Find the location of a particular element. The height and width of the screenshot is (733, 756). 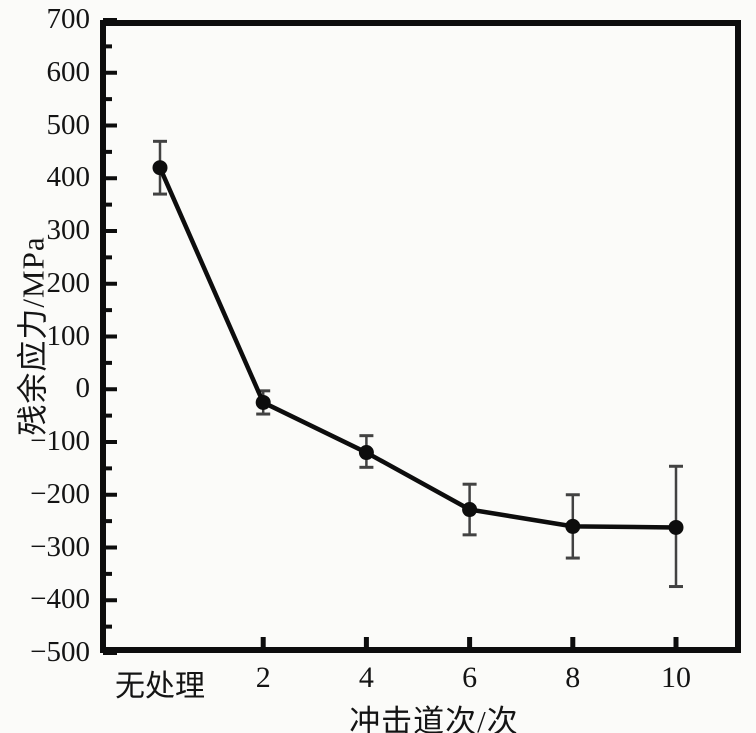

x-tick-label: 4 is located at coordinates (366, 677).